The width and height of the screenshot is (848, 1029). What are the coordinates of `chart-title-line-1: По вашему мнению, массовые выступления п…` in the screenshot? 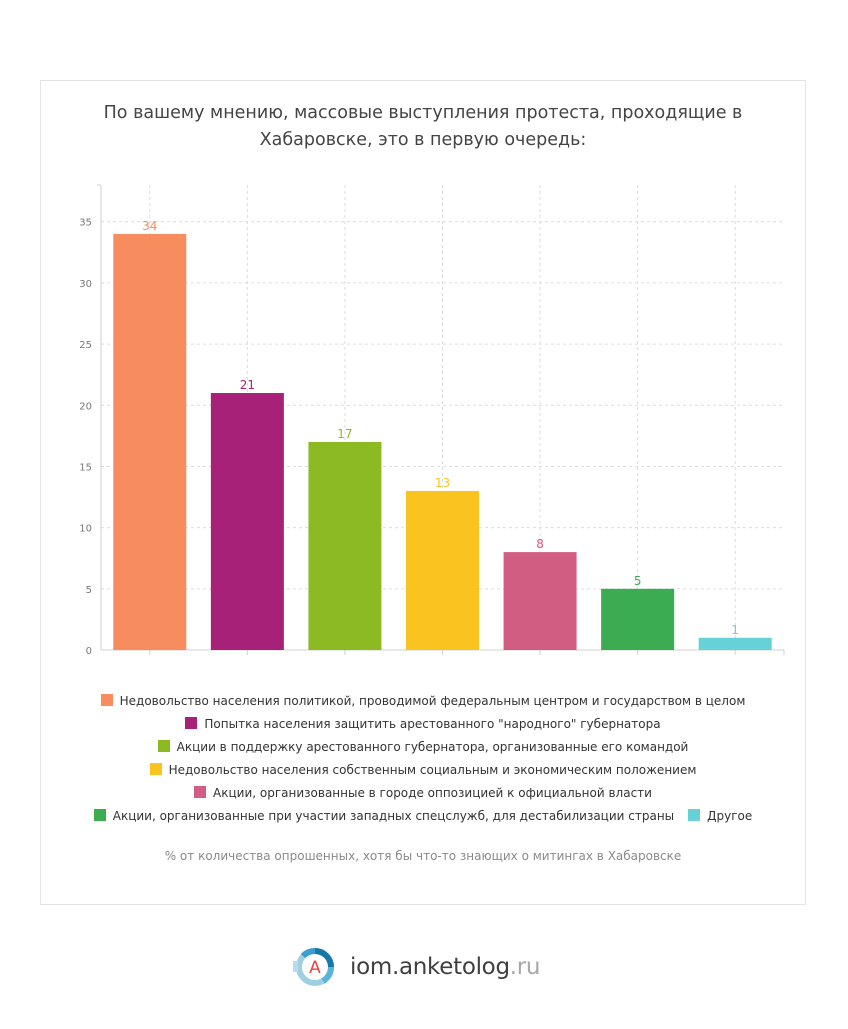 It's located at (423, 113).